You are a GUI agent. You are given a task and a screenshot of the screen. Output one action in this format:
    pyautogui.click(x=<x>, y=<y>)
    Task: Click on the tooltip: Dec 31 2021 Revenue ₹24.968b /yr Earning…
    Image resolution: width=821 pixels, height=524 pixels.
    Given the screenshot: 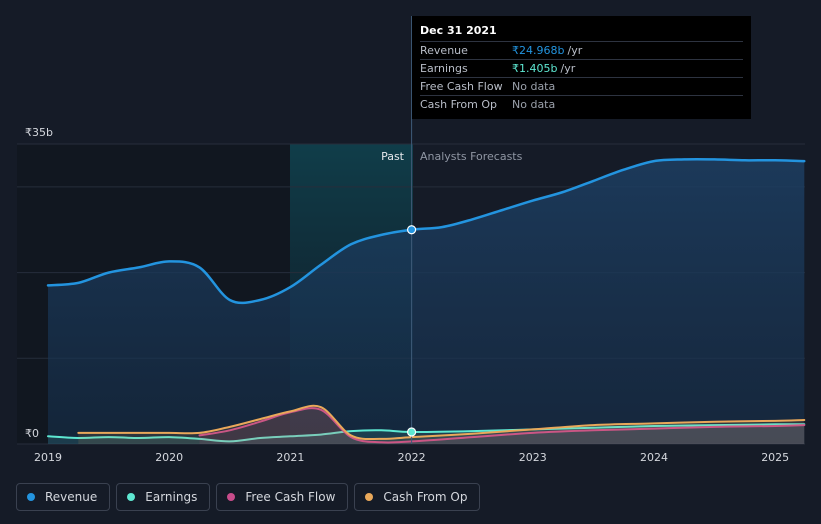 What is the action you would take?
    pyautogui.click(x=581, y=67)
    